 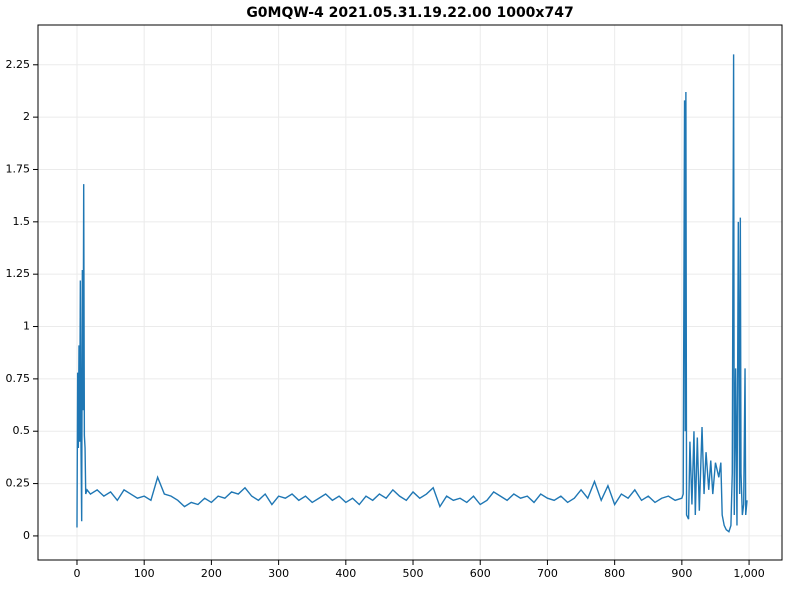 I want to click on y-tick-label: 0.5, so click(x=22, y=430).